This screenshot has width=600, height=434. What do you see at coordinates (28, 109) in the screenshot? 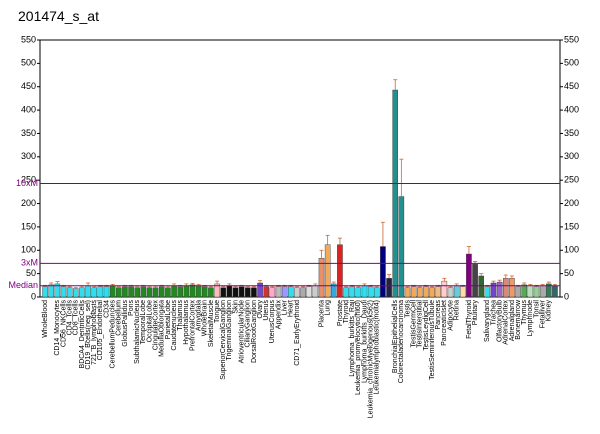
I see `y-tick-label: 400` at bounding box center [28, 109].